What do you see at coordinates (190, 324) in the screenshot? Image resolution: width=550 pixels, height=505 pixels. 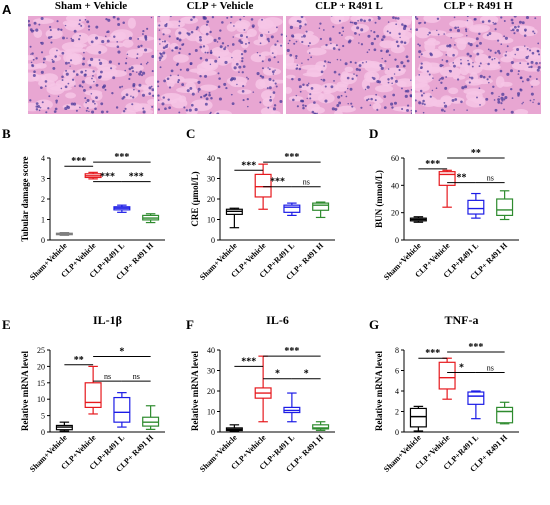 I see `panel-letter: F` at bounding box center [190, 324].